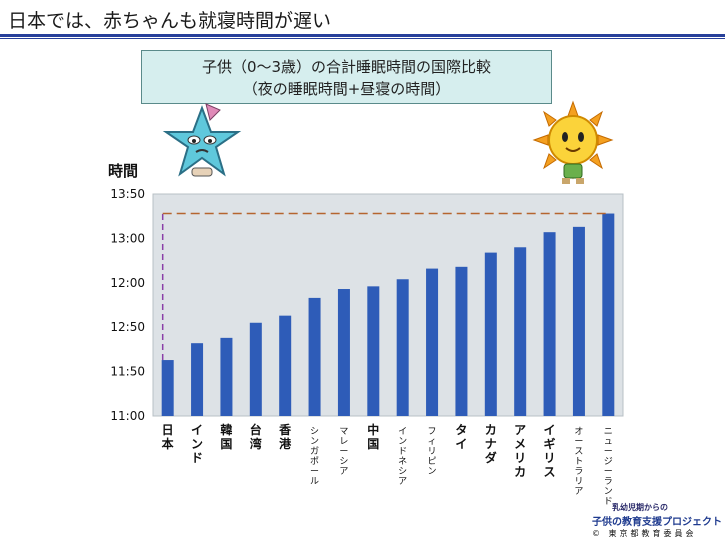 The width and height of the screenshot is (725, 545). I want to click on x-tick-label: ニュージーランド, so click(608, 467).